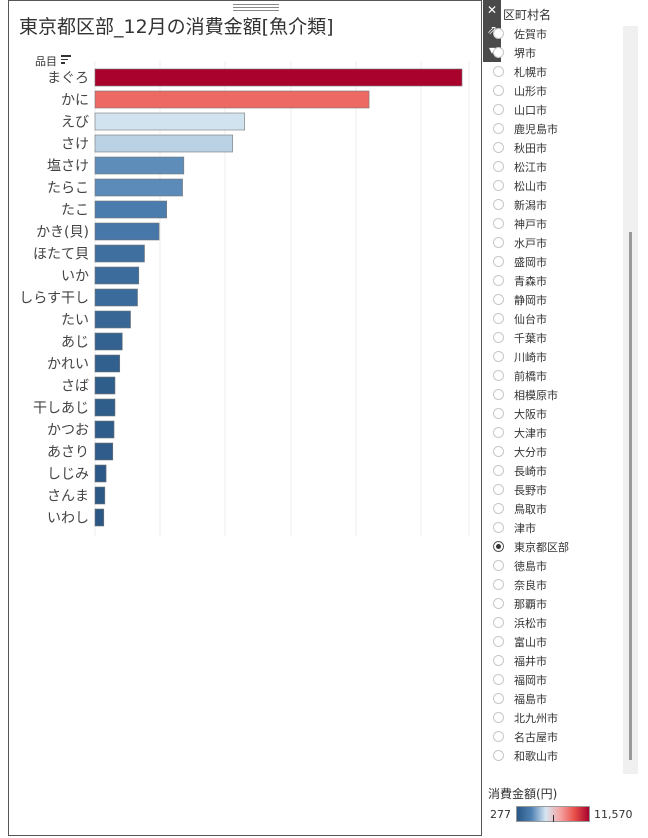 The image size is (648, 838). I want to click on filter-item: 富山市, so click(557, 642).